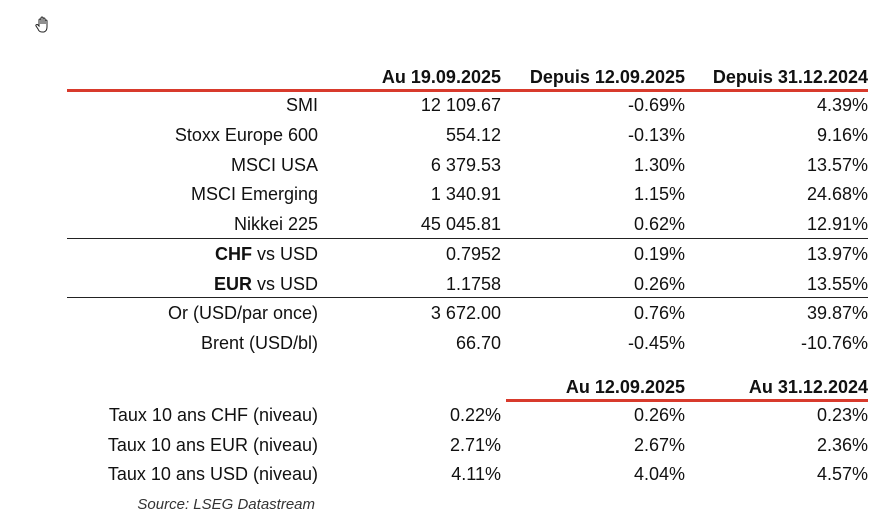  Describe the element at coordinates (837, 254) in the screenshot. I see `row-change-ytd: 13.97%` at that location.